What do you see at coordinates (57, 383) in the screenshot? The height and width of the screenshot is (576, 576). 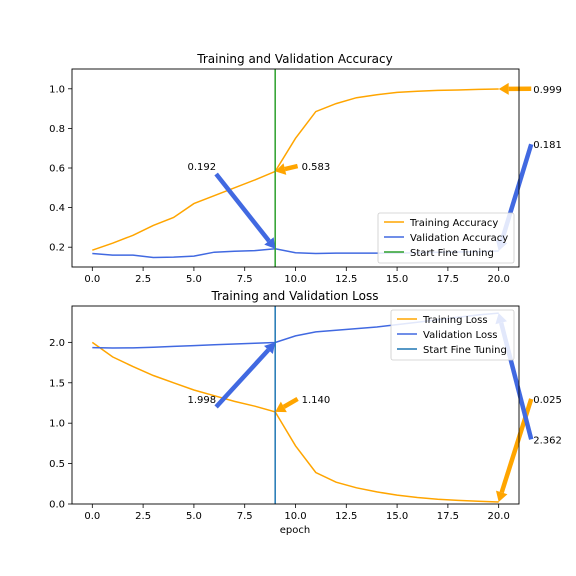 I see `loss-y-tick-label: 1.5` at bounding box center [57, 383].